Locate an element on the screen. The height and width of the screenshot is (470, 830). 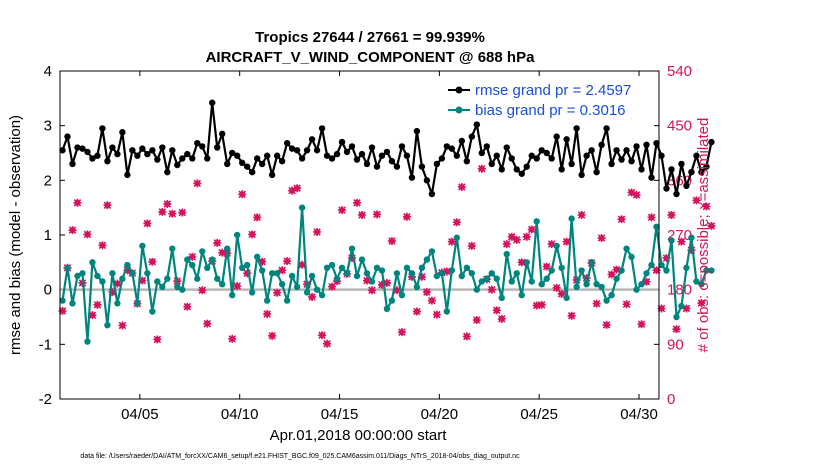
y-axis-right-label: # of obs: o=possible; ×=assimilated is located at coordinates (703, 235).